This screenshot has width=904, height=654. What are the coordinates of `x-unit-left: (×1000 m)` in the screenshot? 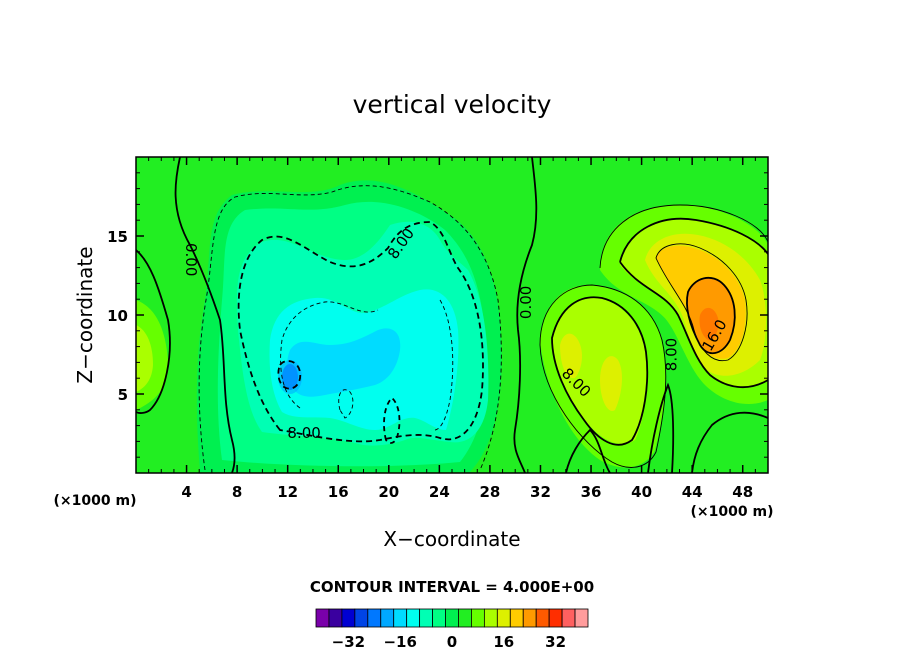 It's located at (95, 501).